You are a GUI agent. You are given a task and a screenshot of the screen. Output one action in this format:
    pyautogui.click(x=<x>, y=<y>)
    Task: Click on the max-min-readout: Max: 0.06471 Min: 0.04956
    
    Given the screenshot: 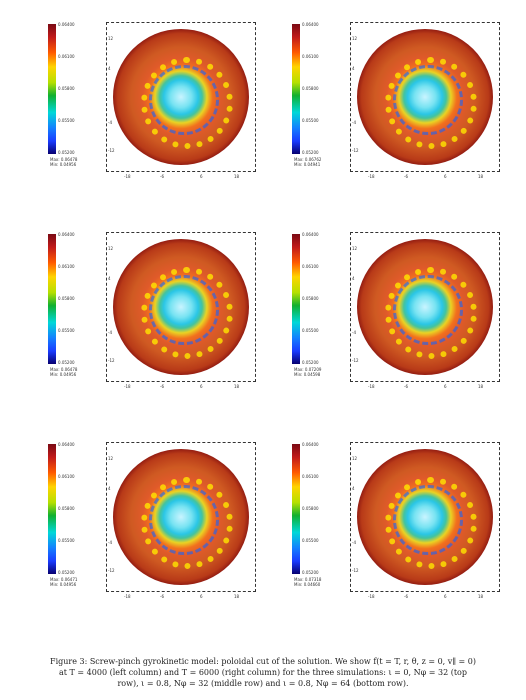 What is the action you would take?
    pyautogui.click(x=63, y=582)
    